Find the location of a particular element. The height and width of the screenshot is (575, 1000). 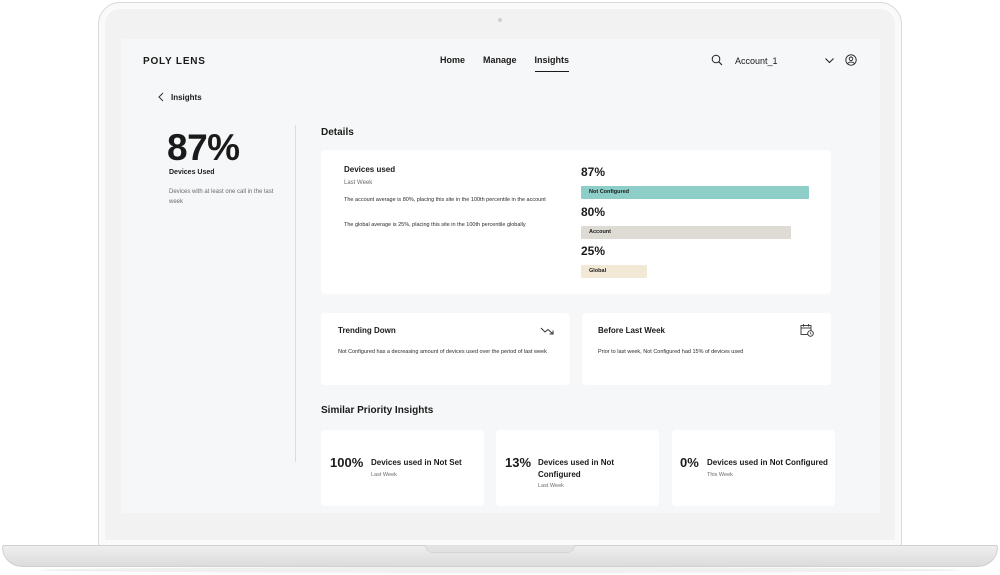

nav-home: Home is located at coordinates (453, 60).